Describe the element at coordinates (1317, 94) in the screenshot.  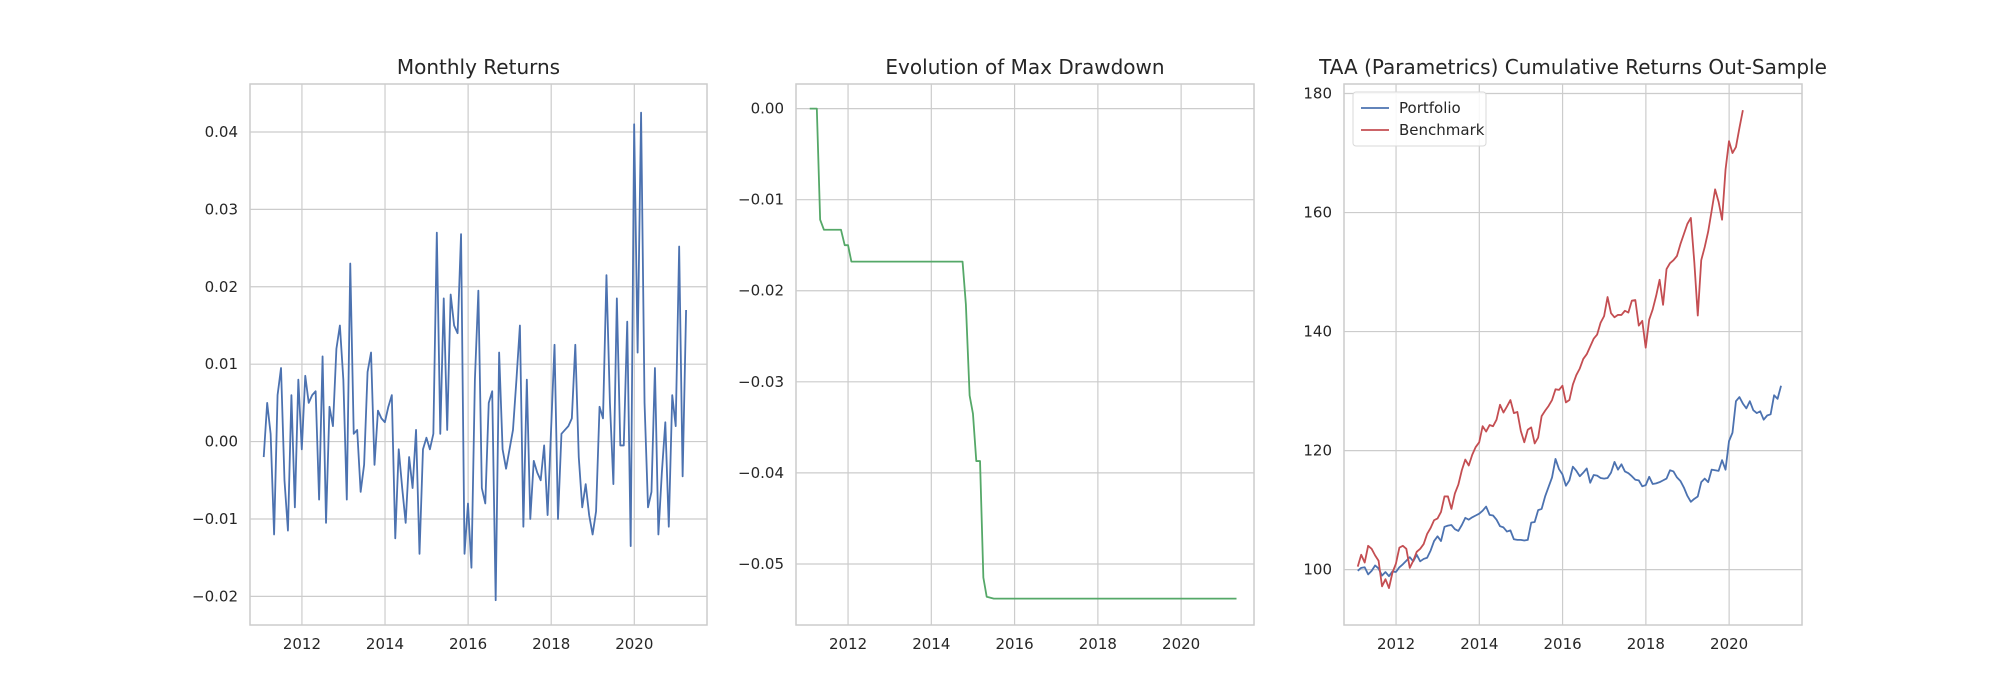
I see `y-tick-label: 180` at that location.